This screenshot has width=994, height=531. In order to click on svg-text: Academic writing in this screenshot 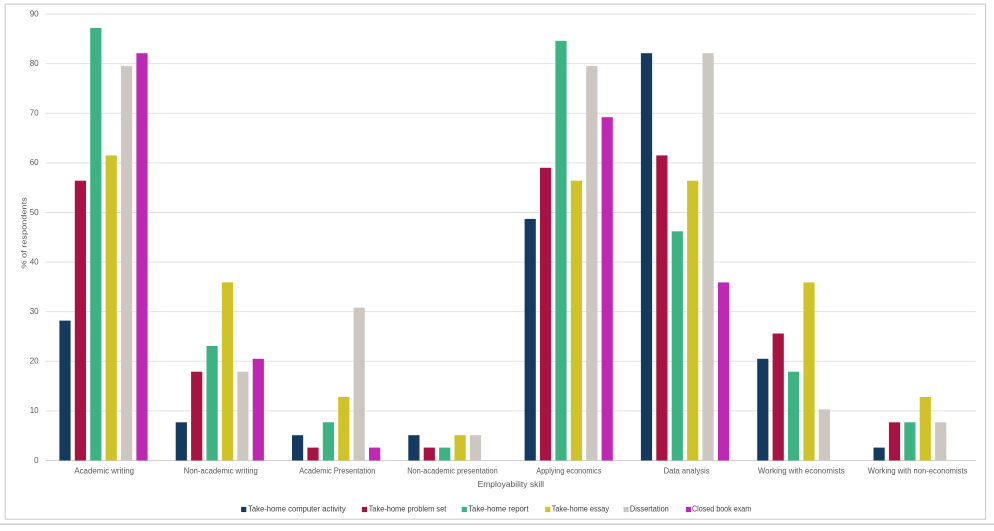, I will do `click(104, 470)`.